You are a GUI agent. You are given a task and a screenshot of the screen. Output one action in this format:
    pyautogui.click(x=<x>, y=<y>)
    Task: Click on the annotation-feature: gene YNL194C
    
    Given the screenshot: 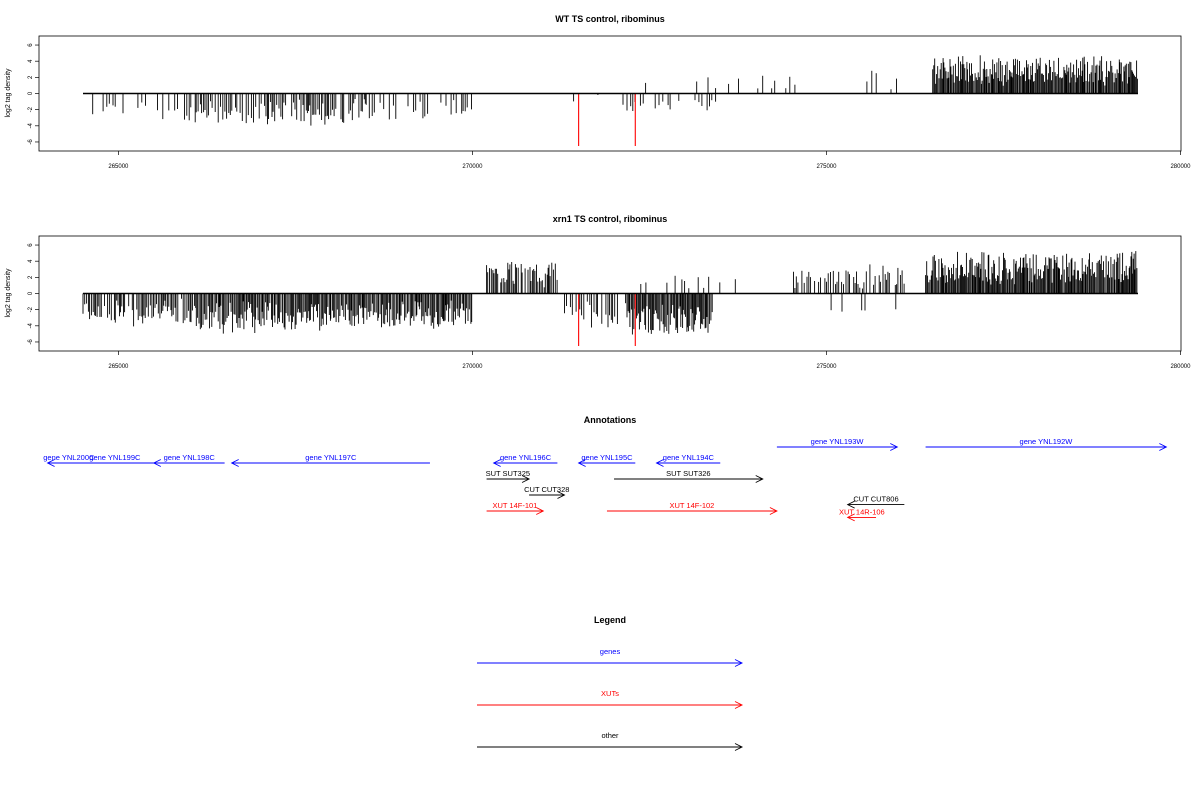 What is the action you would take?
    pyautogui.click(x=688, y=460)
    